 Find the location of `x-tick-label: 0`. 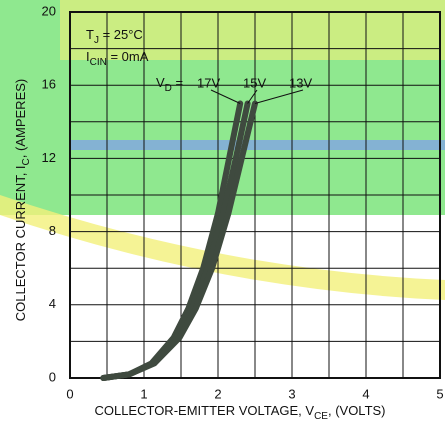

x-tick-label: 0 is located at coordinates (69, 393).